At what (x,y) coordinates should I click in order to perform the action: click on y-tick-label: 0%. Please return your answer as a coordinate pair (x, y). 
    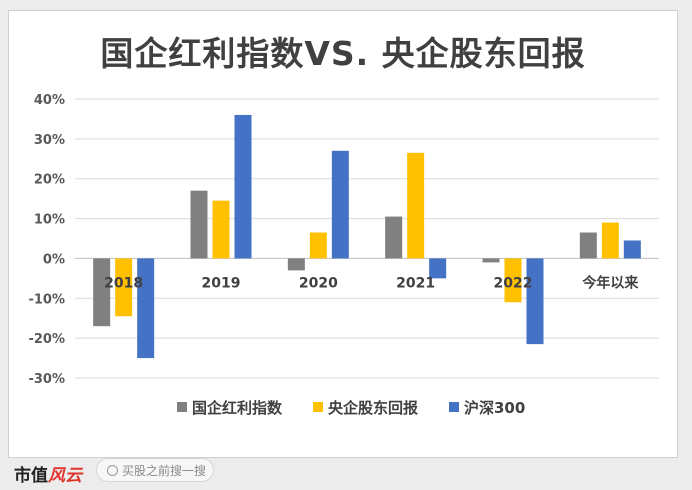
    Looking at the image, I should click on (54, 259).